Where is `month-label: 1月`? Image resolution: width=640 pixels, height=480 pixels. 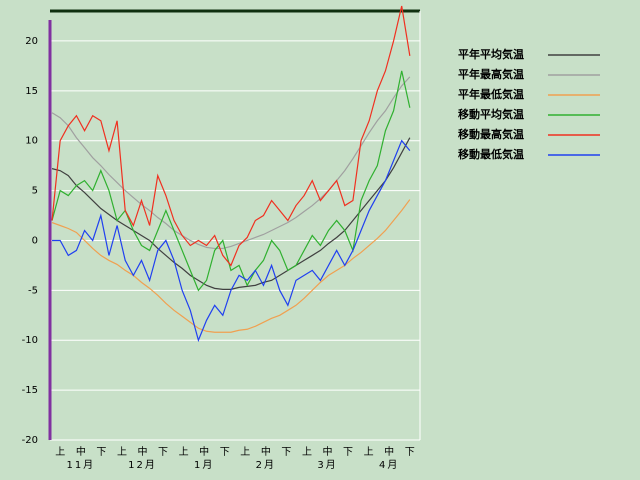
month-label: 1月 is located at coordinates (204, 465).